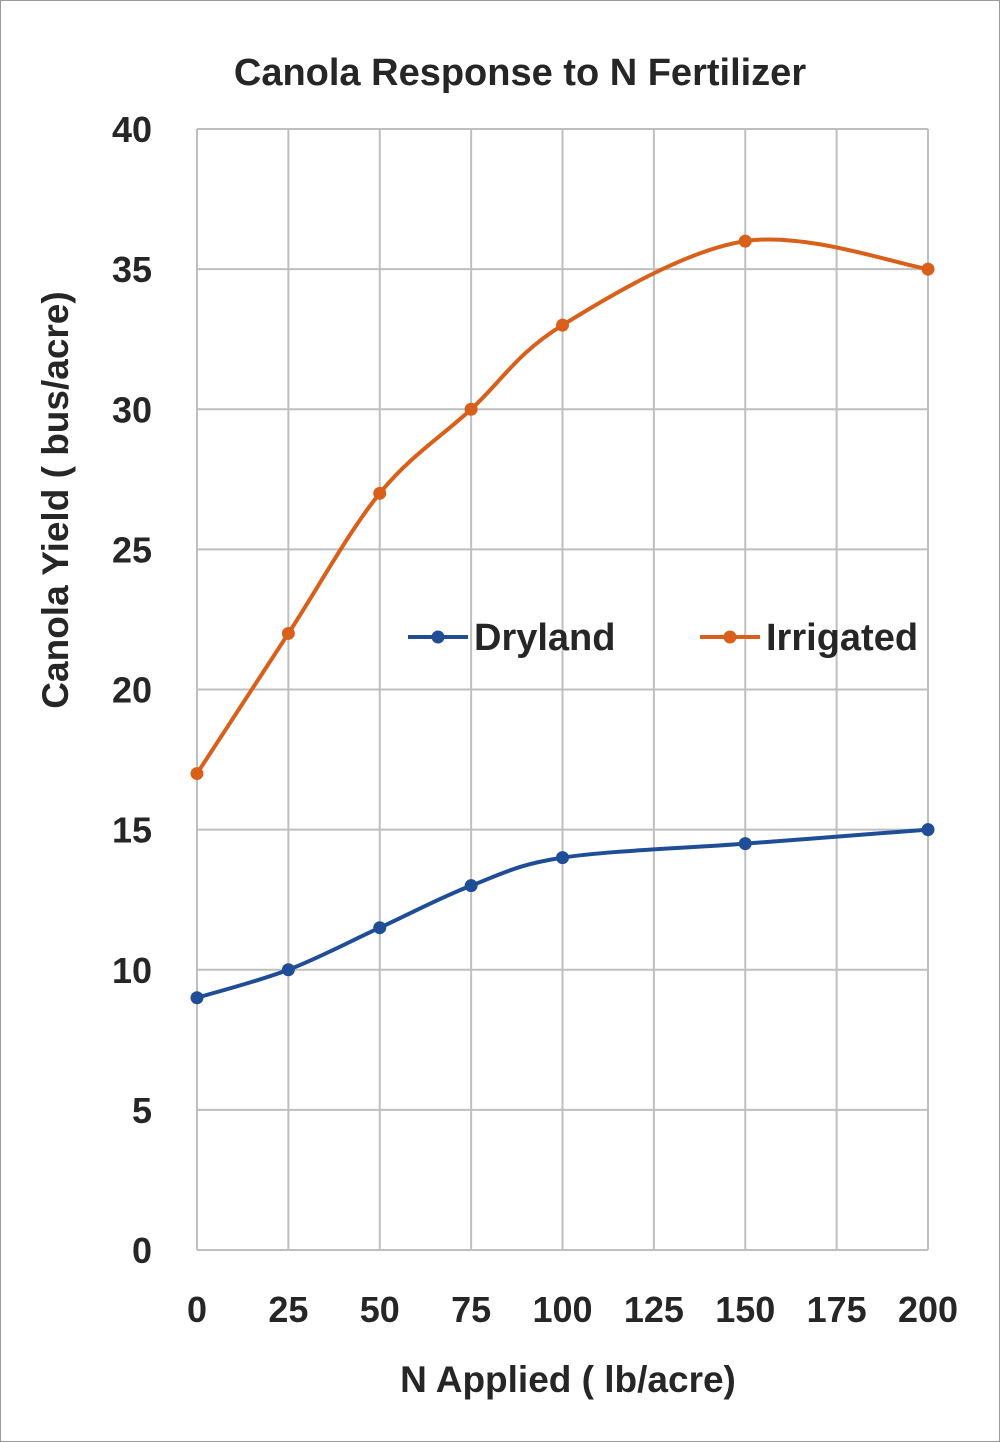 This screenshot has height=1442, width=1000. I want to click on y-tick-label: 15, so click(132, 830).